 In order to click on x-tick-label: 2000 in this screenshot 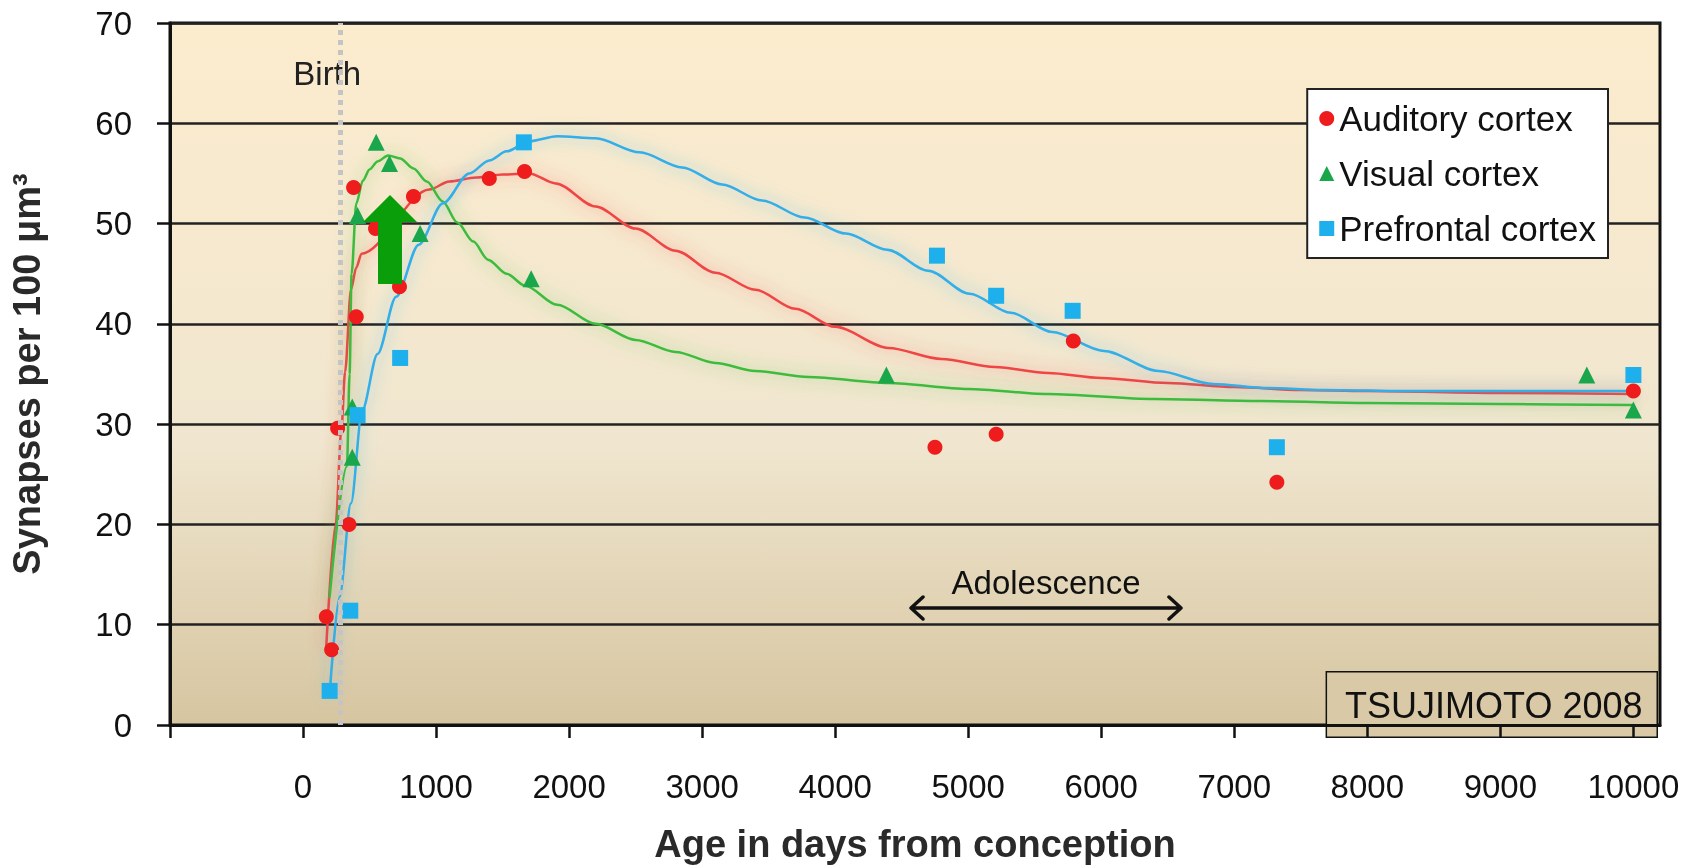, I will do `click(569, 786)`.